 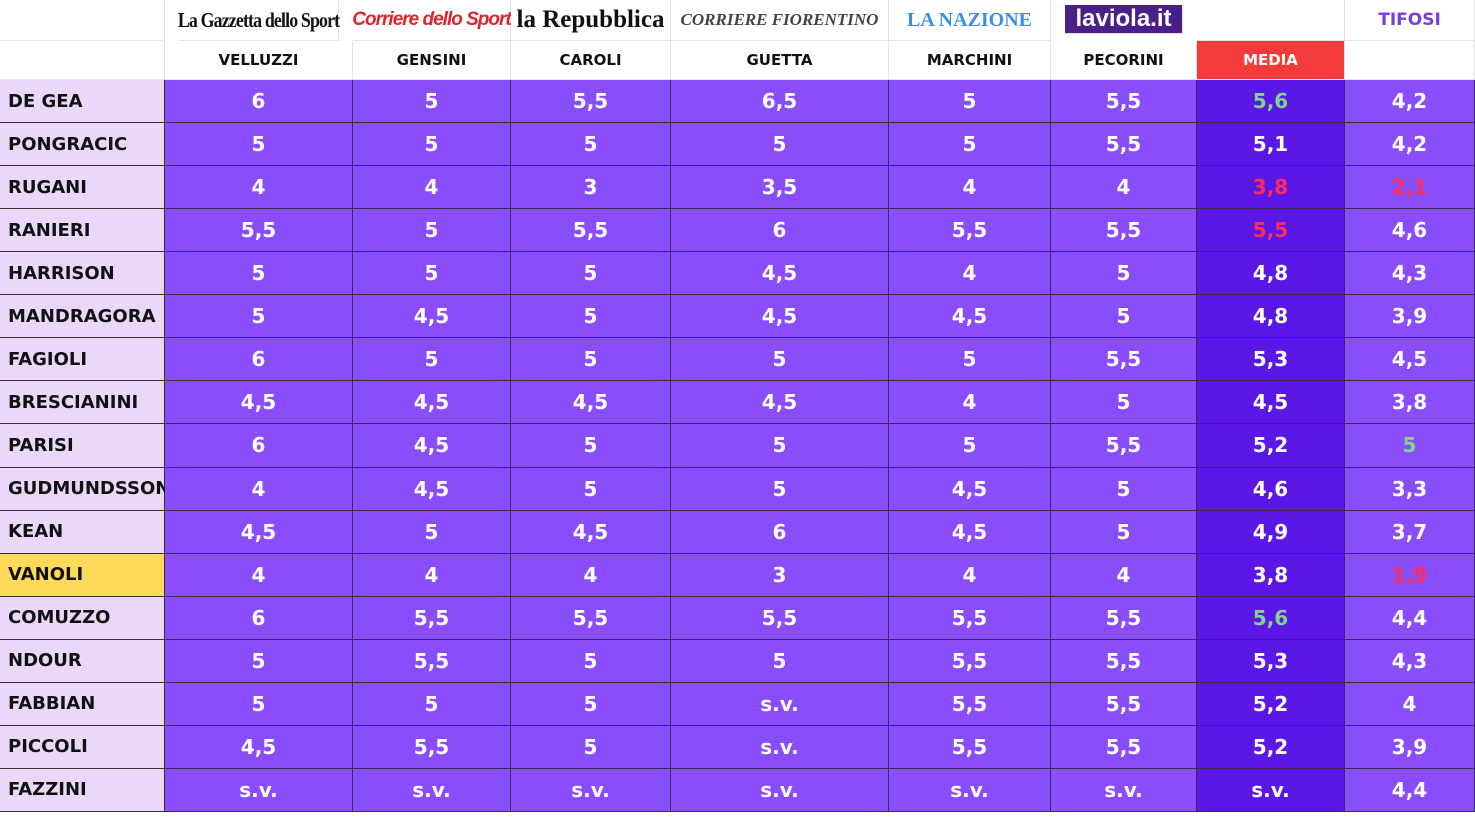 What do you see at coordinates (82, 360) in the screenshot?
I see `player-name: FAGIOLI` at bounding box center [82, 360].